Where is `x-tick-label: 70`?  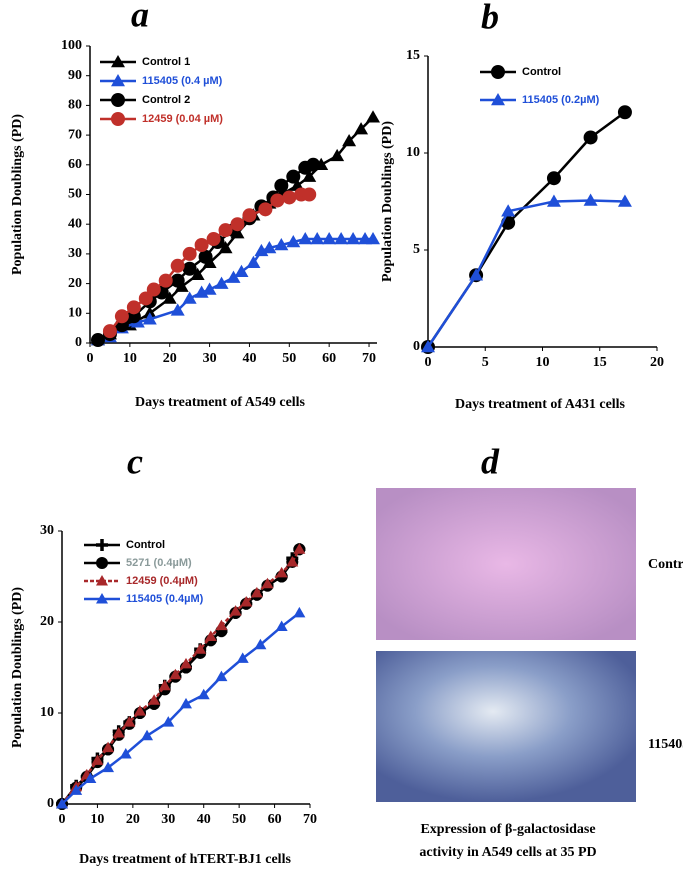 x-tick-label: 70 is located at coordinates (310, 819).